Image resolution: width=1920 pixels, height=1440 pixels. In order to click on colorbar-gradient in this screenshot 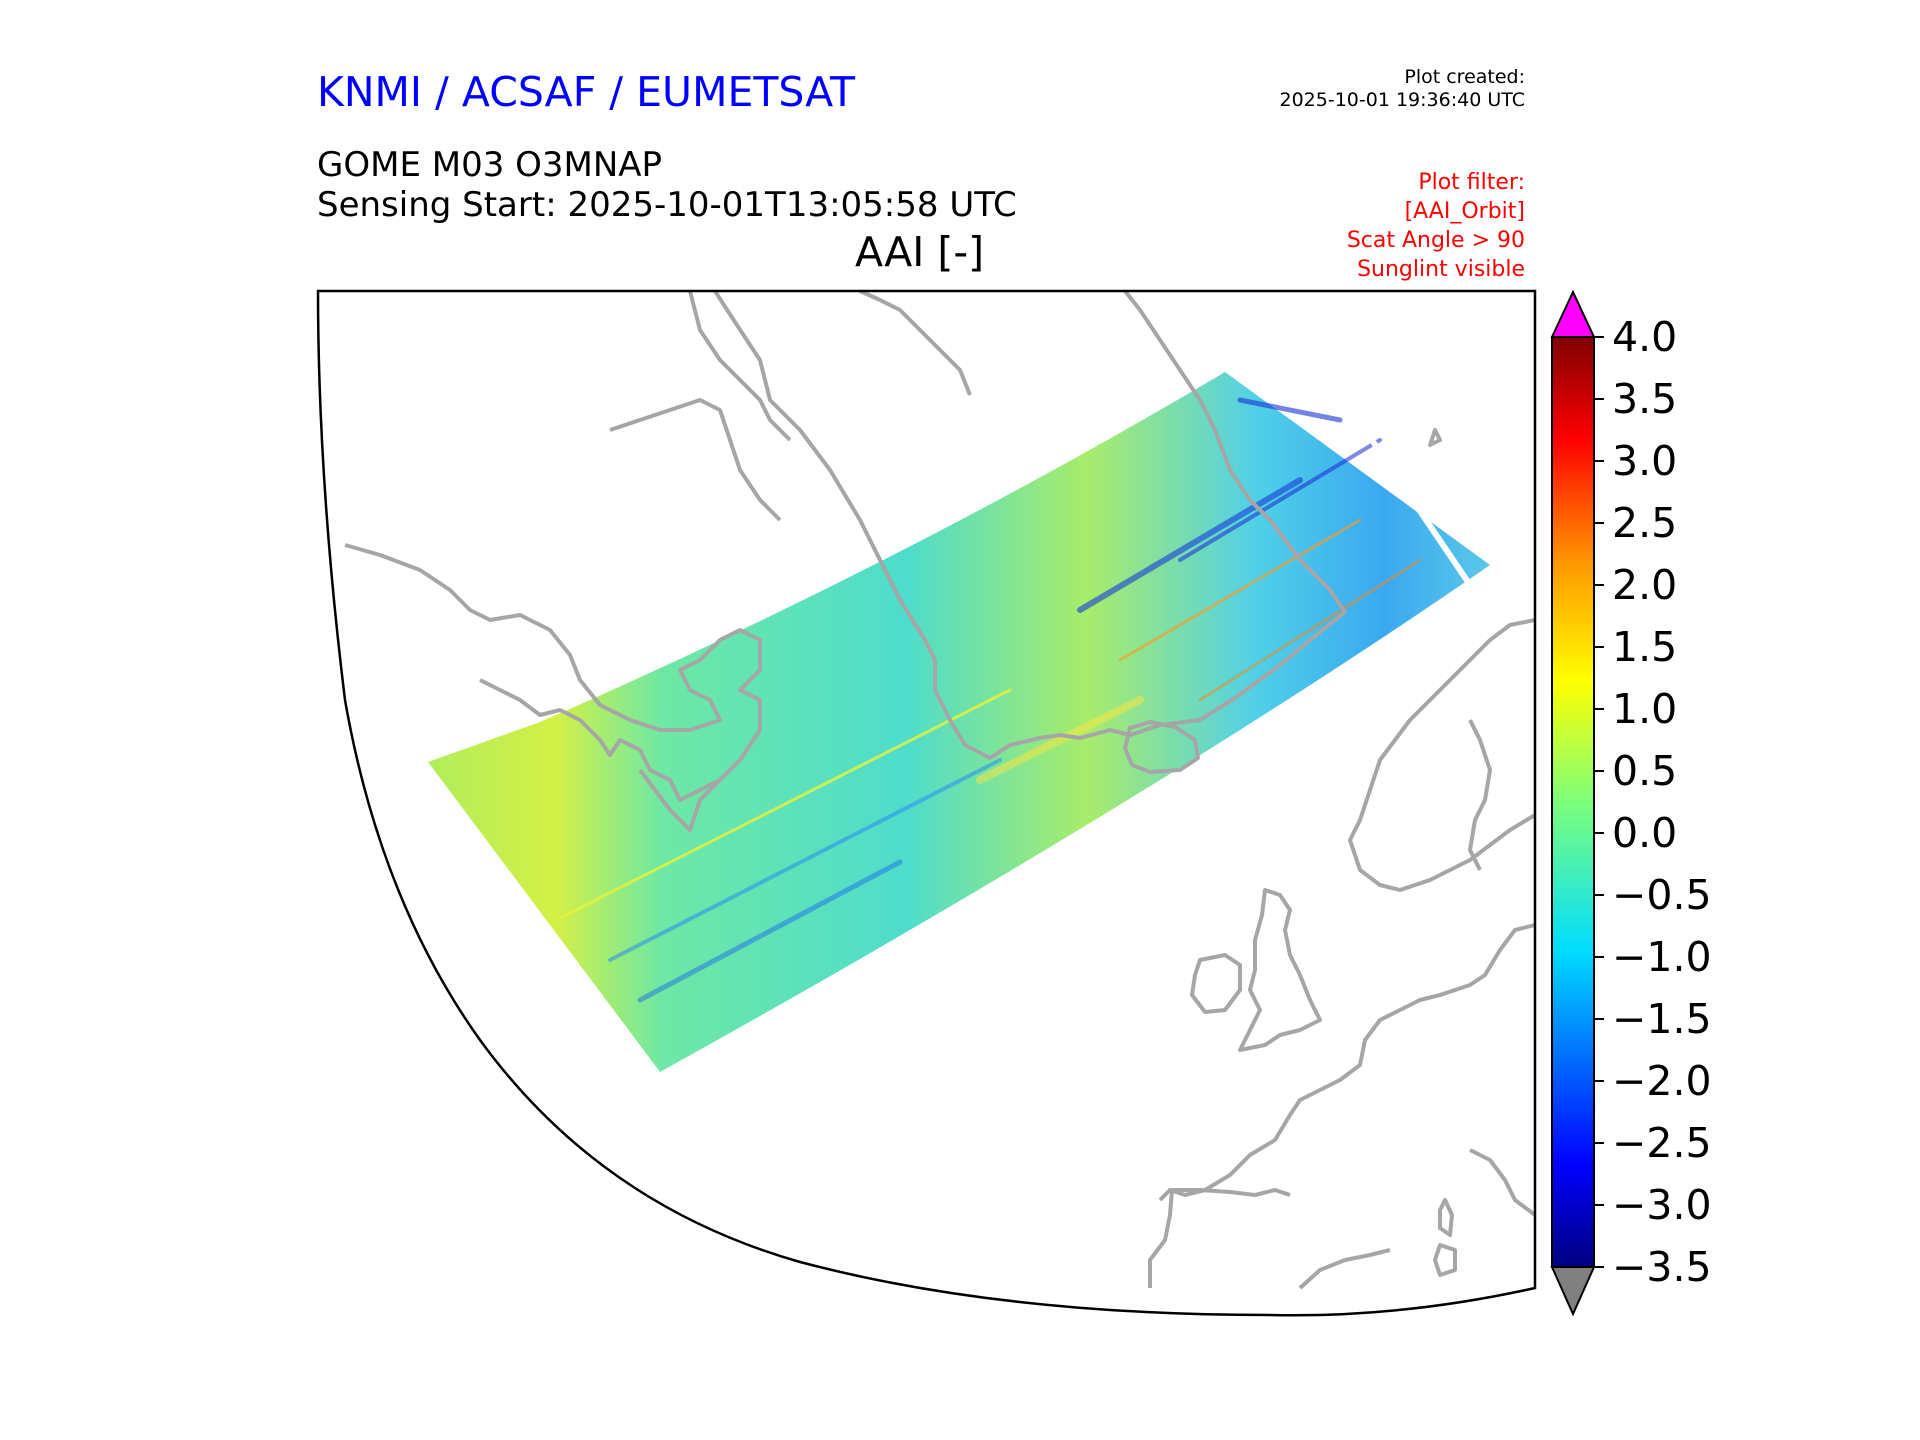, I will do `click(1573, 802)`.